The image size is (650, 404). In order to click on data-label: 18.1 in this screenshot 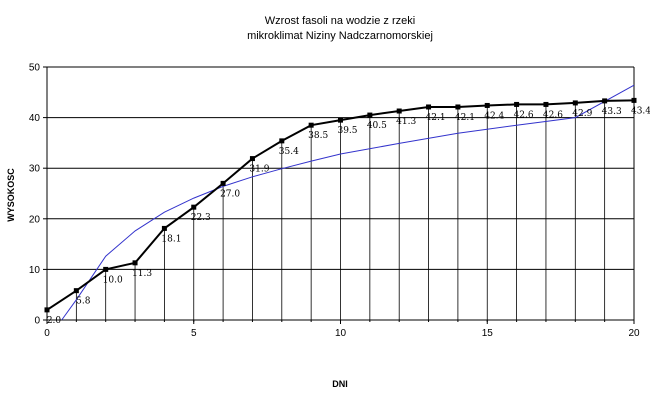, I will do `click(171, 239)`.